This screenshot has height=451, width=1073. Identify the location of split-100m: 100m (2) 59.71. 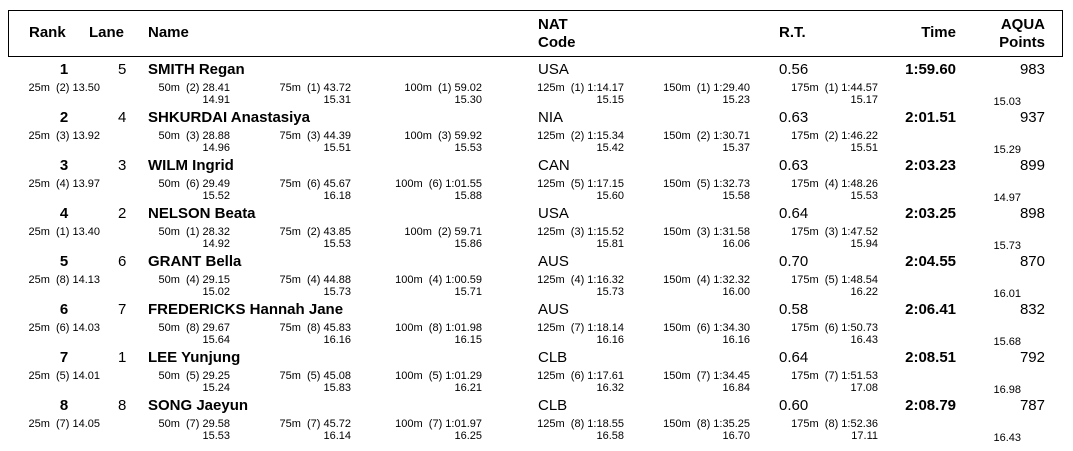
(443, 232).